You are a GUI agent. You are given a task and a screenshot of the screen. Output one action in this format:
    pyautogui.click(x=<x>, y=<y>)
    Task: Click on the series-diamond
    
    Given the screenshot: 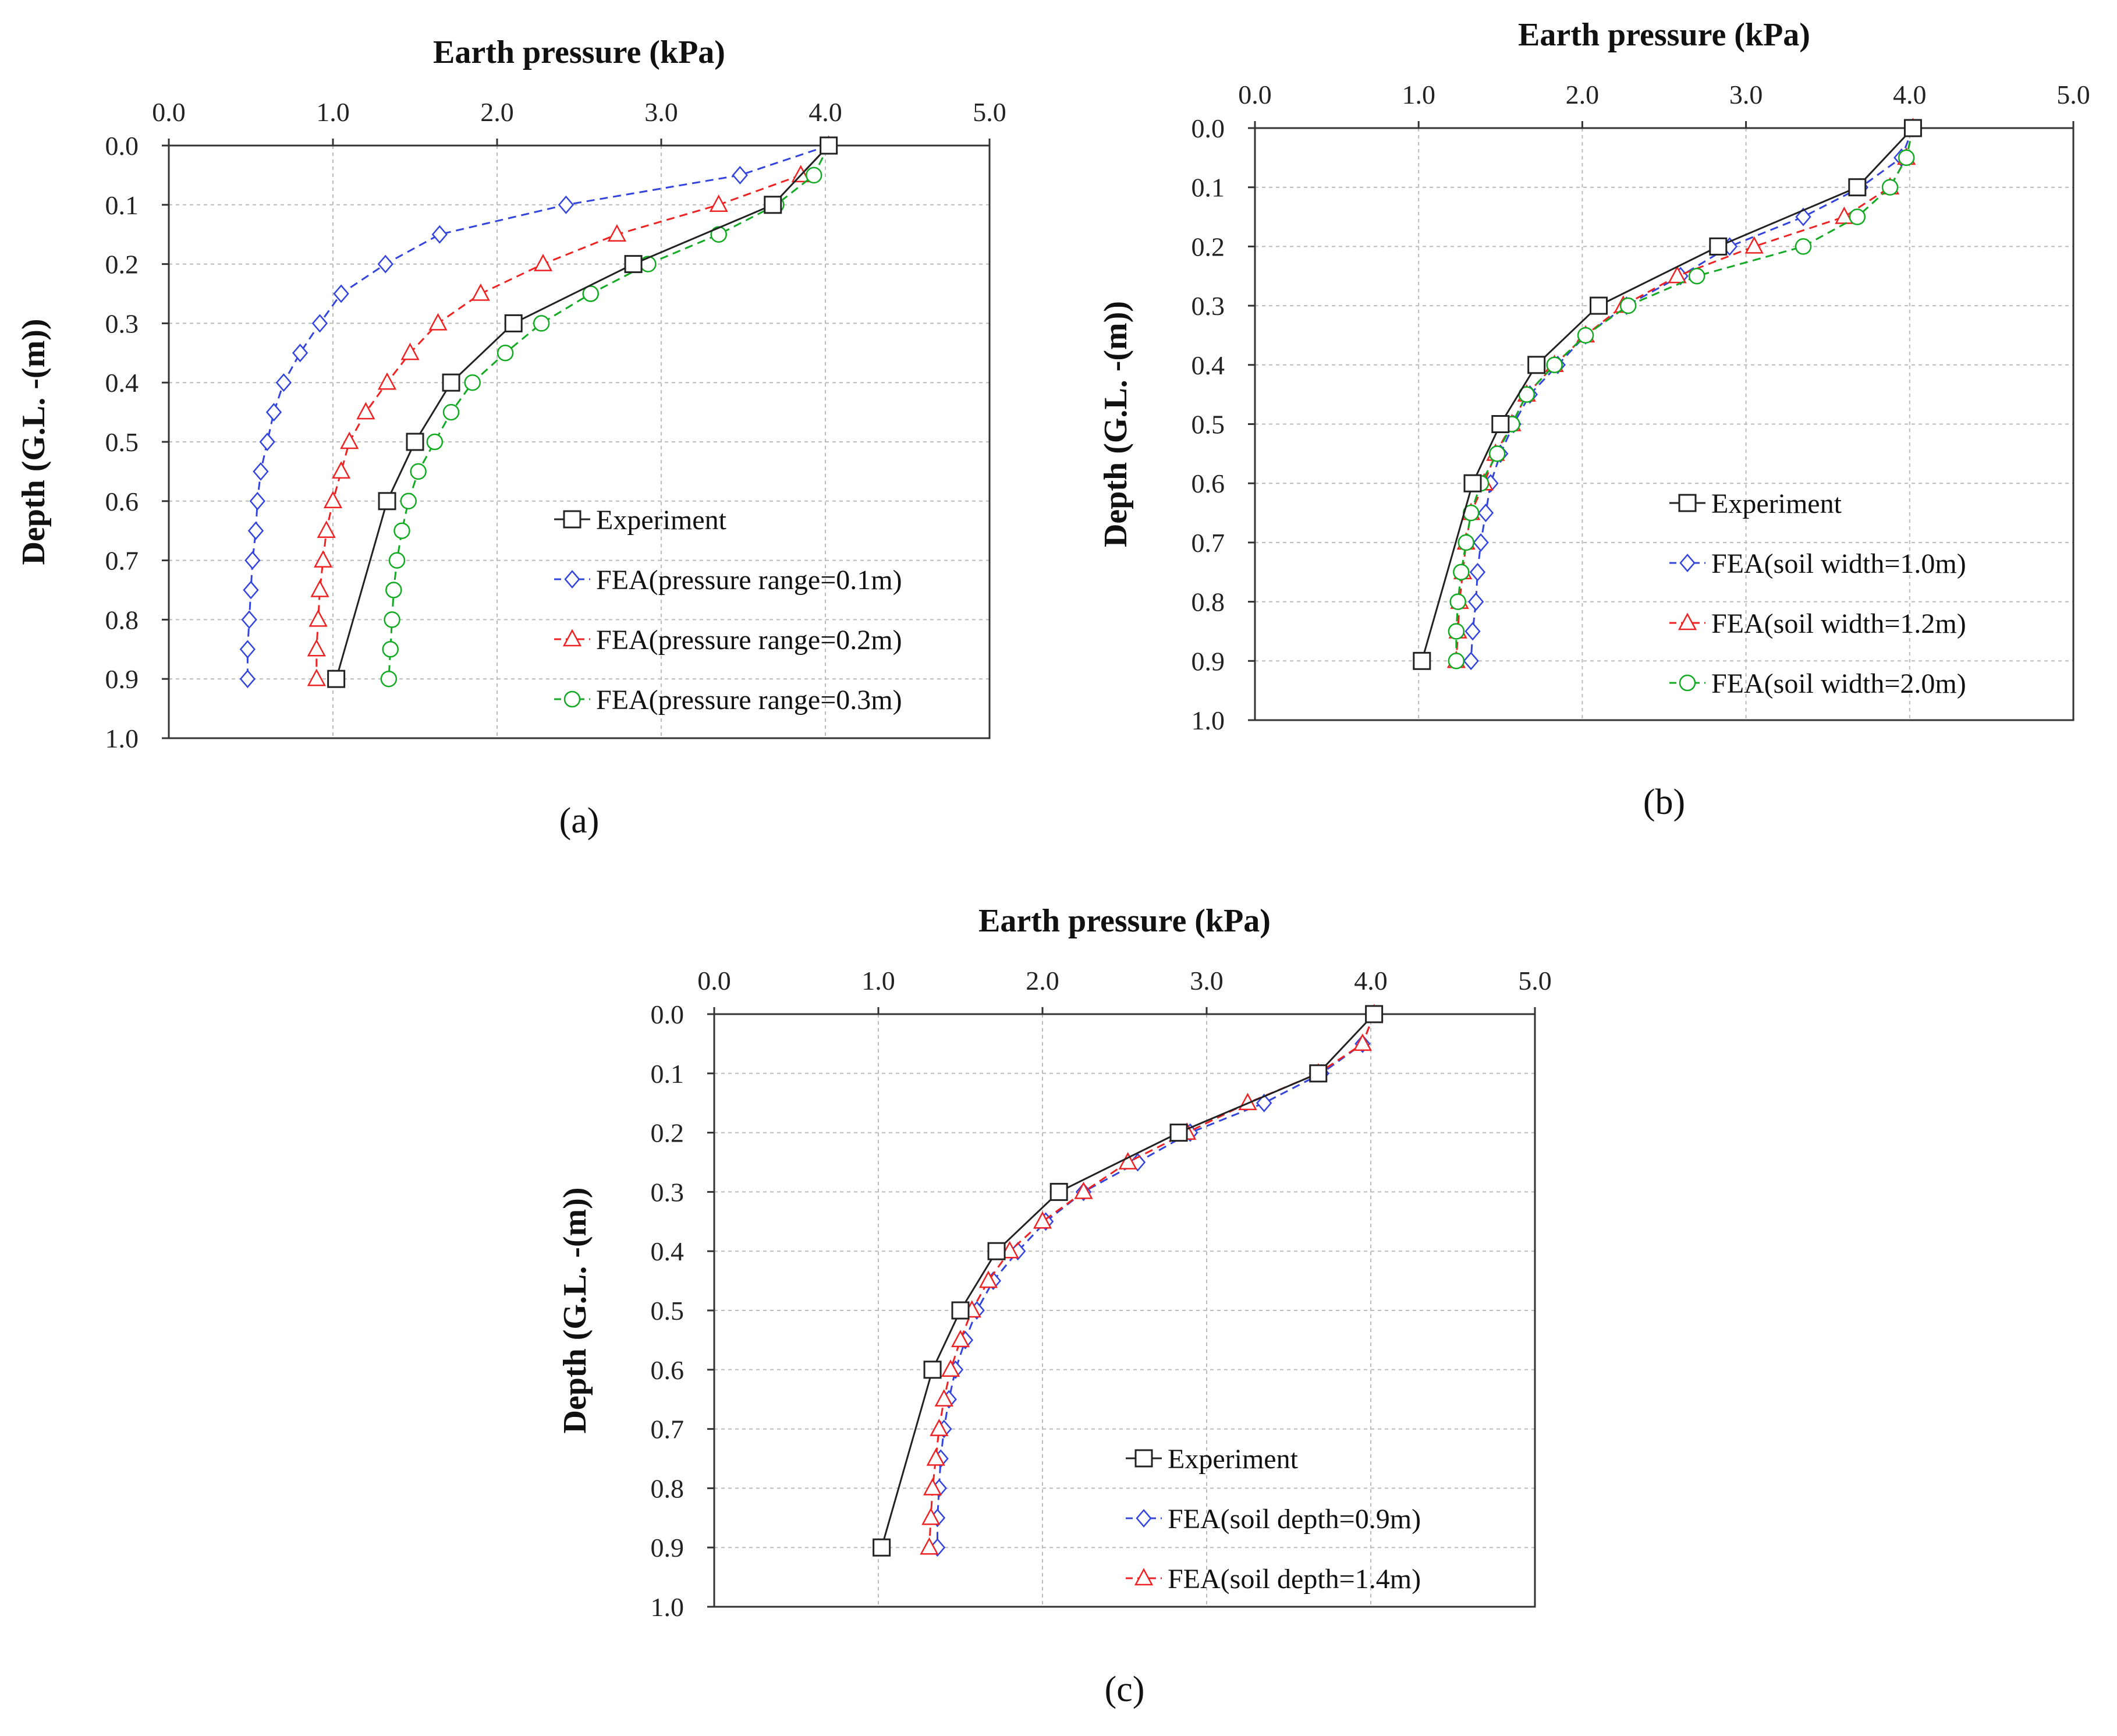 What is the action you would take?
    pyautogui.click(x=1156, y=1281)
    